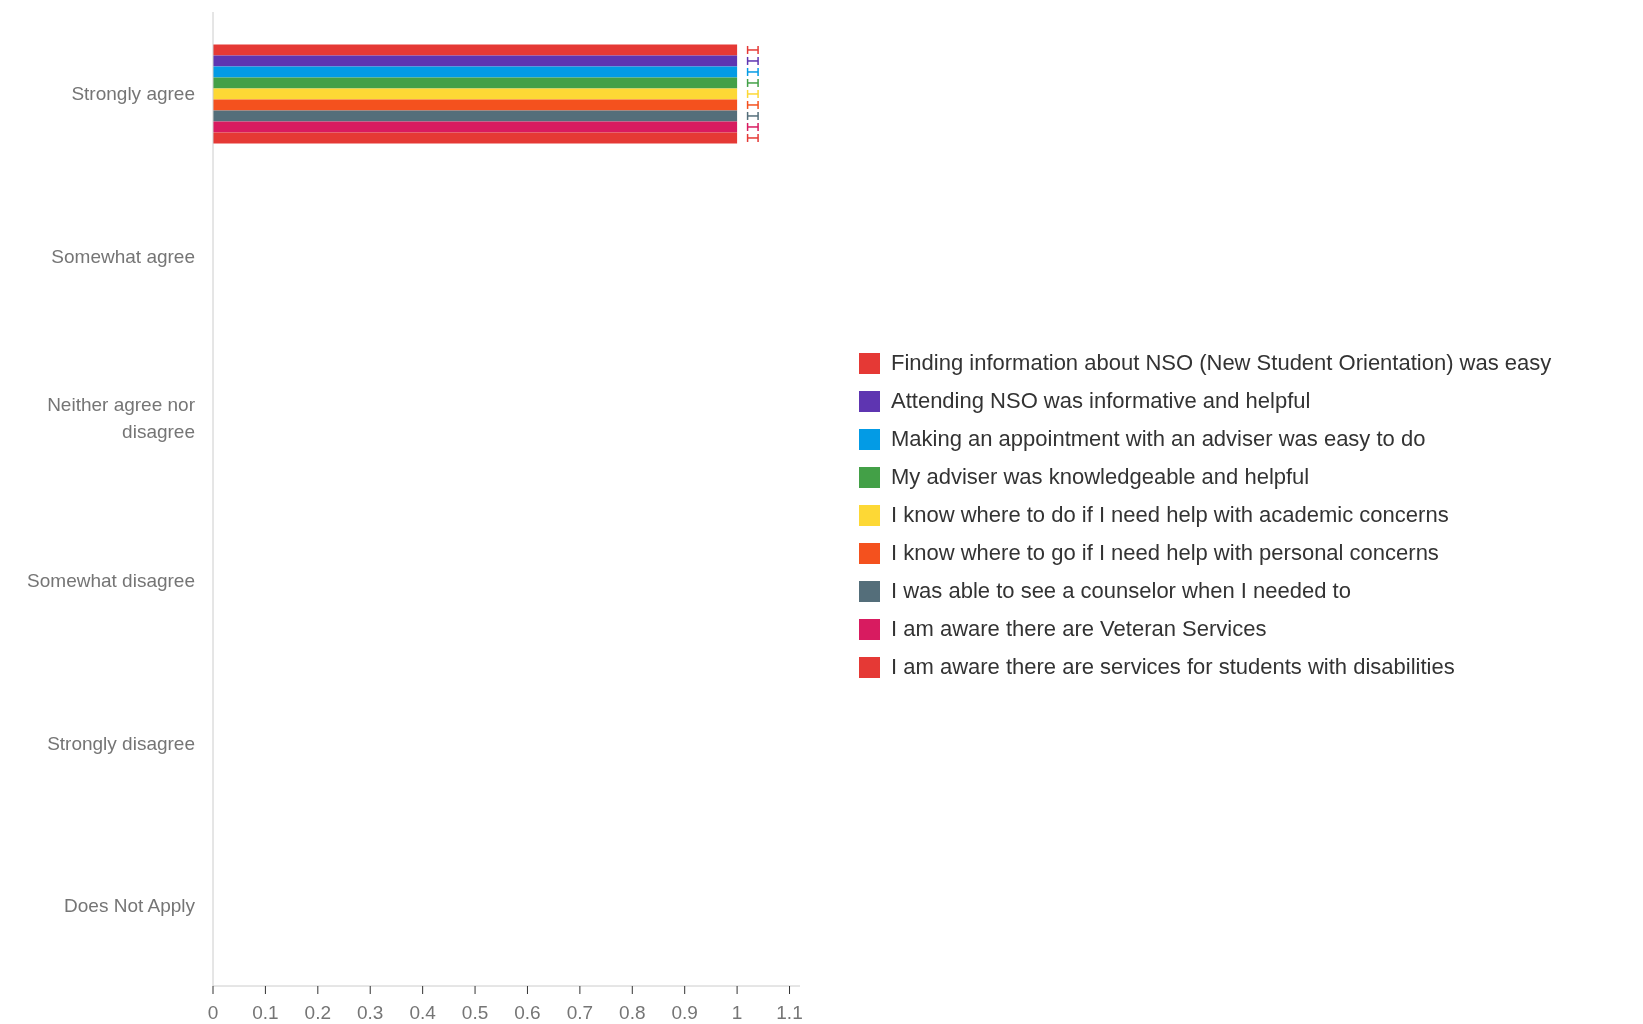 This screenshot has height=1024, width=1643. I want to click on x-tick-label: 0.2, so click(318, 1013).